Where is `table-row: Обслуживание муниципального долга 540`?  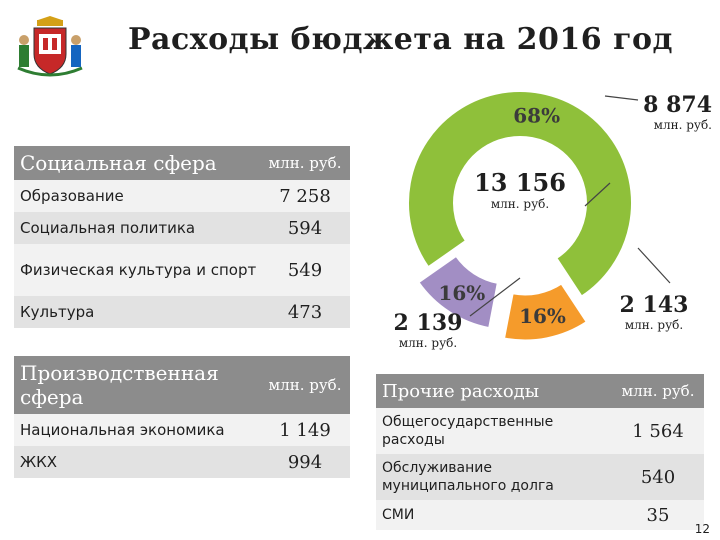 table-row: Обслуживание муниципального долга 540 is located at coordinates (540, 477).